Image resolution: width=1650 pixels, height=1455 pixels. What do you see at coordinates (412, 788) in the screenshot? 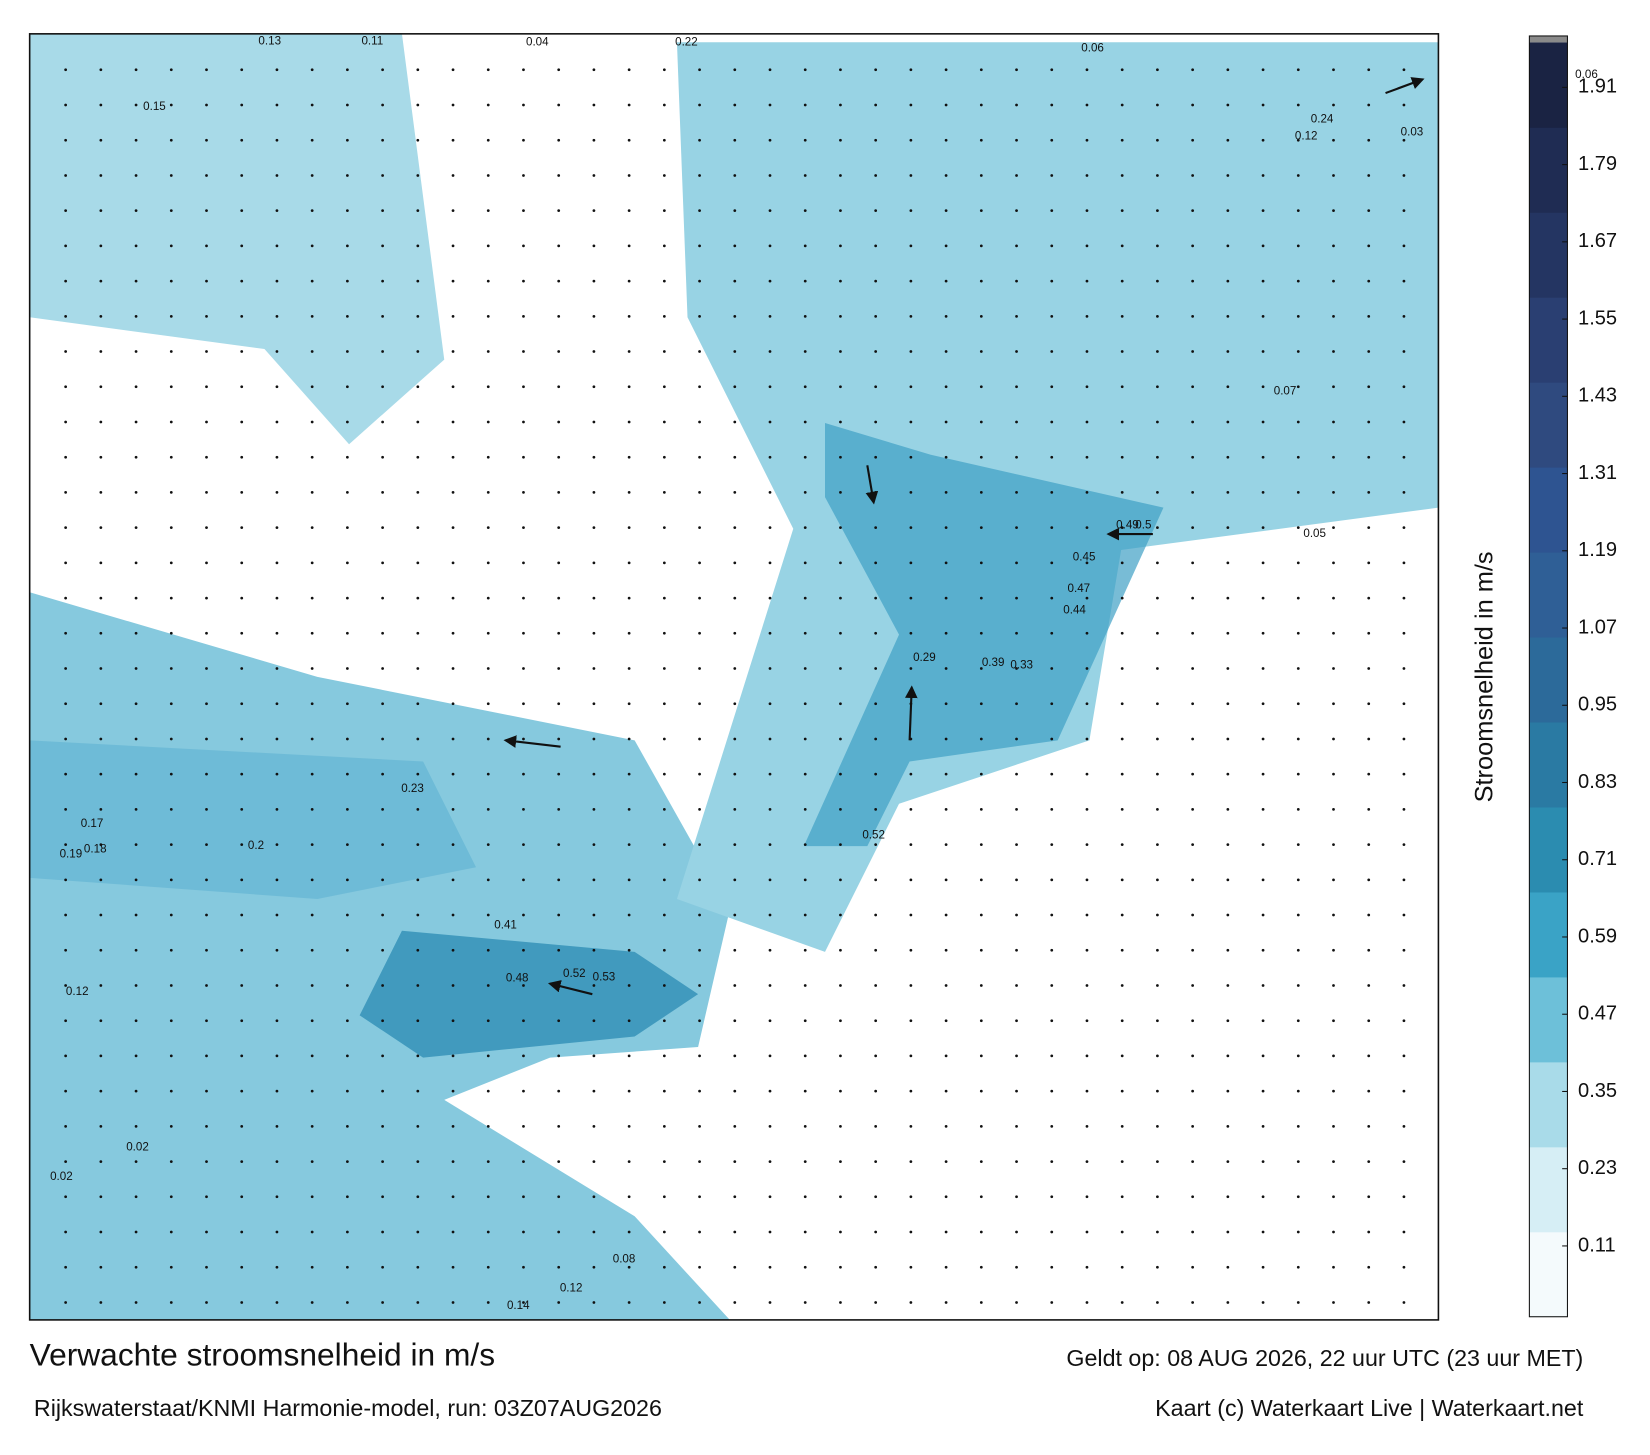
I see `speed-label: 0.23` at bounding box center [412, 788].